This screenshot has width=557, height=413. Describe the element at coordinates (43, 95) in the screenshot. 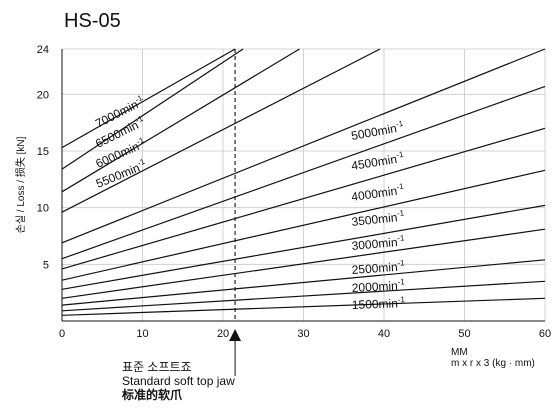

I see `y-tick-label: 20` at that location.